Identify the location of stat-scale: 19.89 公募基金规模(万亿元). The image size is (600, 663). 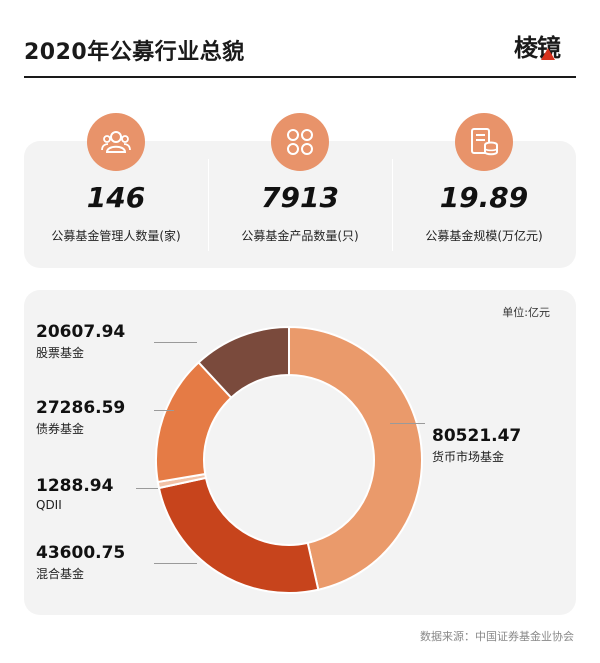
(484, 190).